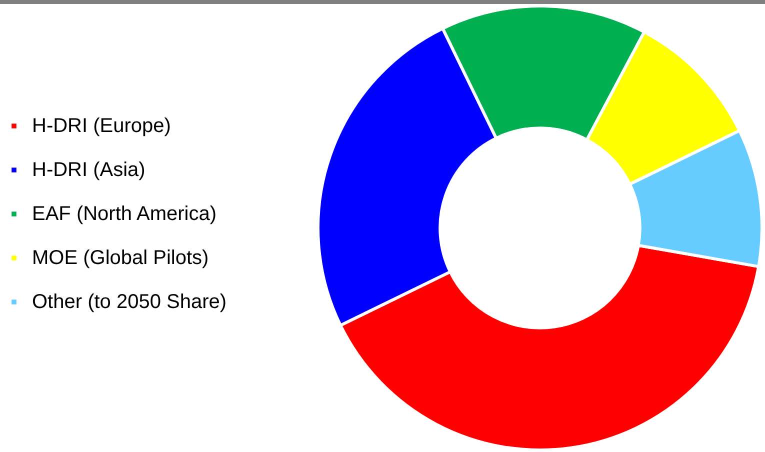 The width and height of the screenshot is (765, 452). What do you see at coordinates (120, 258) in the screenshot?
I see `legend-label: MOE (Global Pilots)` at bounding box center [120, 258].